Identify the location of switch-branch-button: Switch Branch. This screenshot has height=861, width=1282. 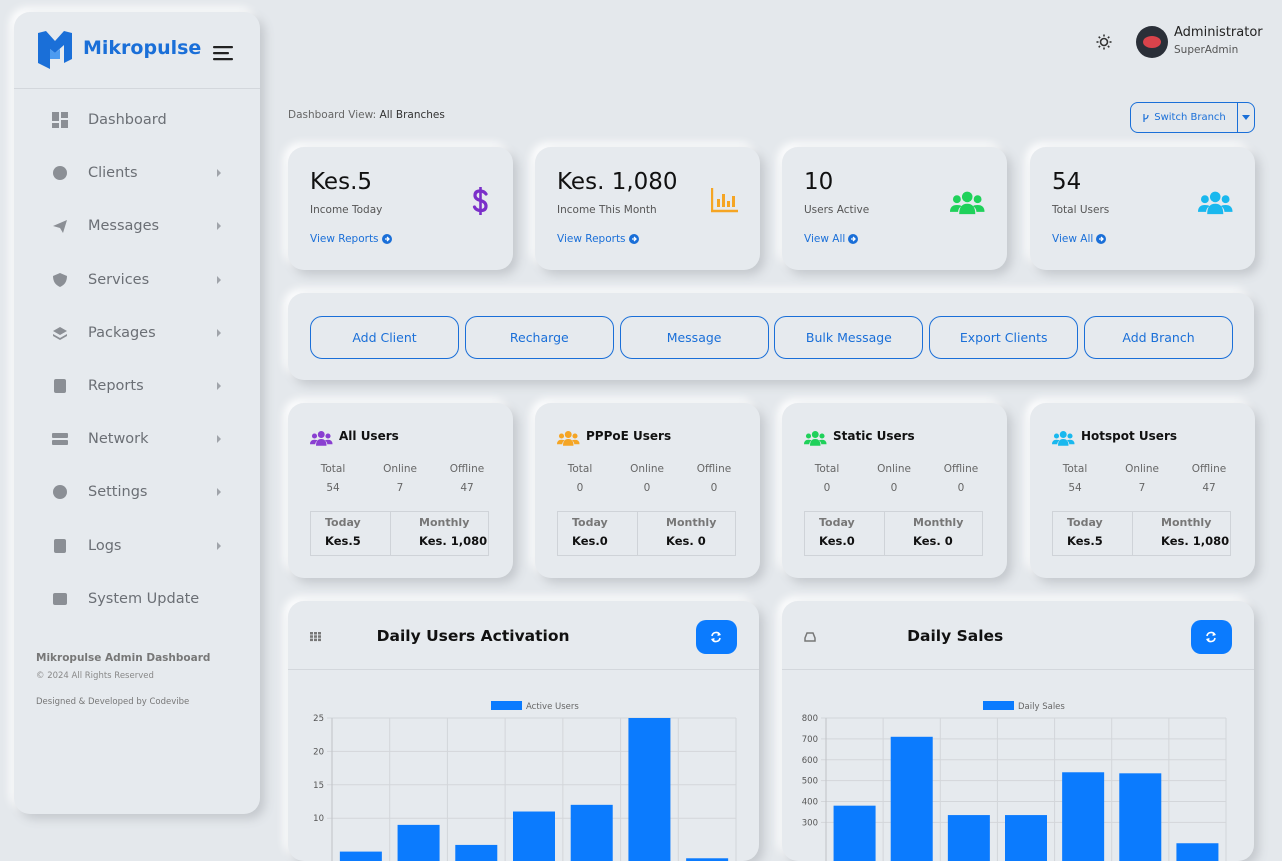
(1184, 117).